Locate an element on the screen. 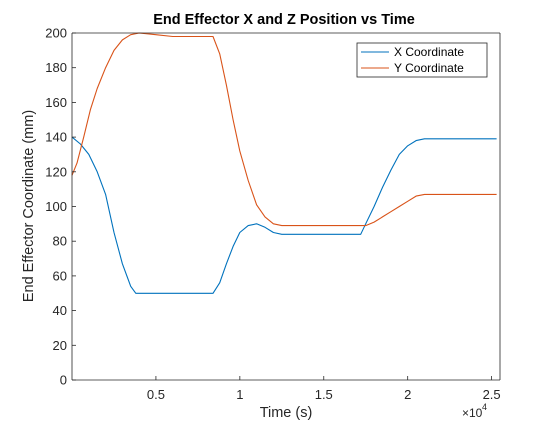 This screenshot has width=550, height=427. y-axis-ticks: 0 20 40 60 80 100 120 140 160 180 200 is located at coordinates (60, 207).